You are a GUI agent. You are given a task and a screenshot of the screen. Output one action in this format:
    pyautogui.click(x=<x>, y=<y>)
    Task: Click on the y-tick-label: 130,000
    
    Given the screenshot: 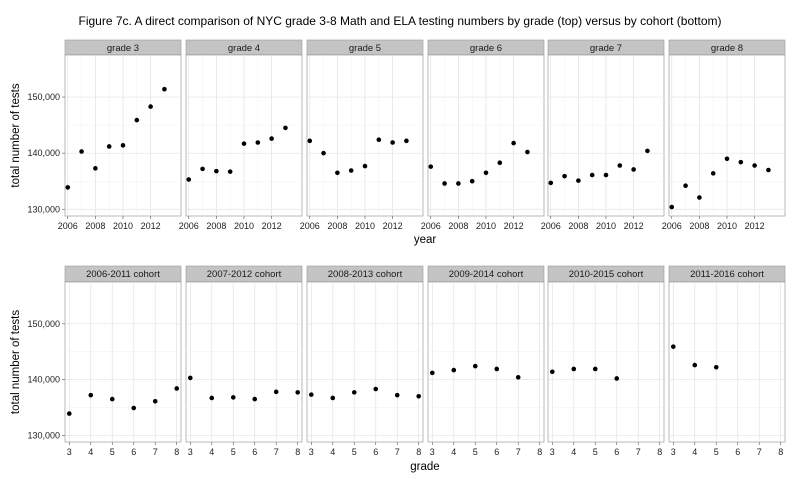 What is the action you would take?
    pyautogui.click(x=43, y=435)
    